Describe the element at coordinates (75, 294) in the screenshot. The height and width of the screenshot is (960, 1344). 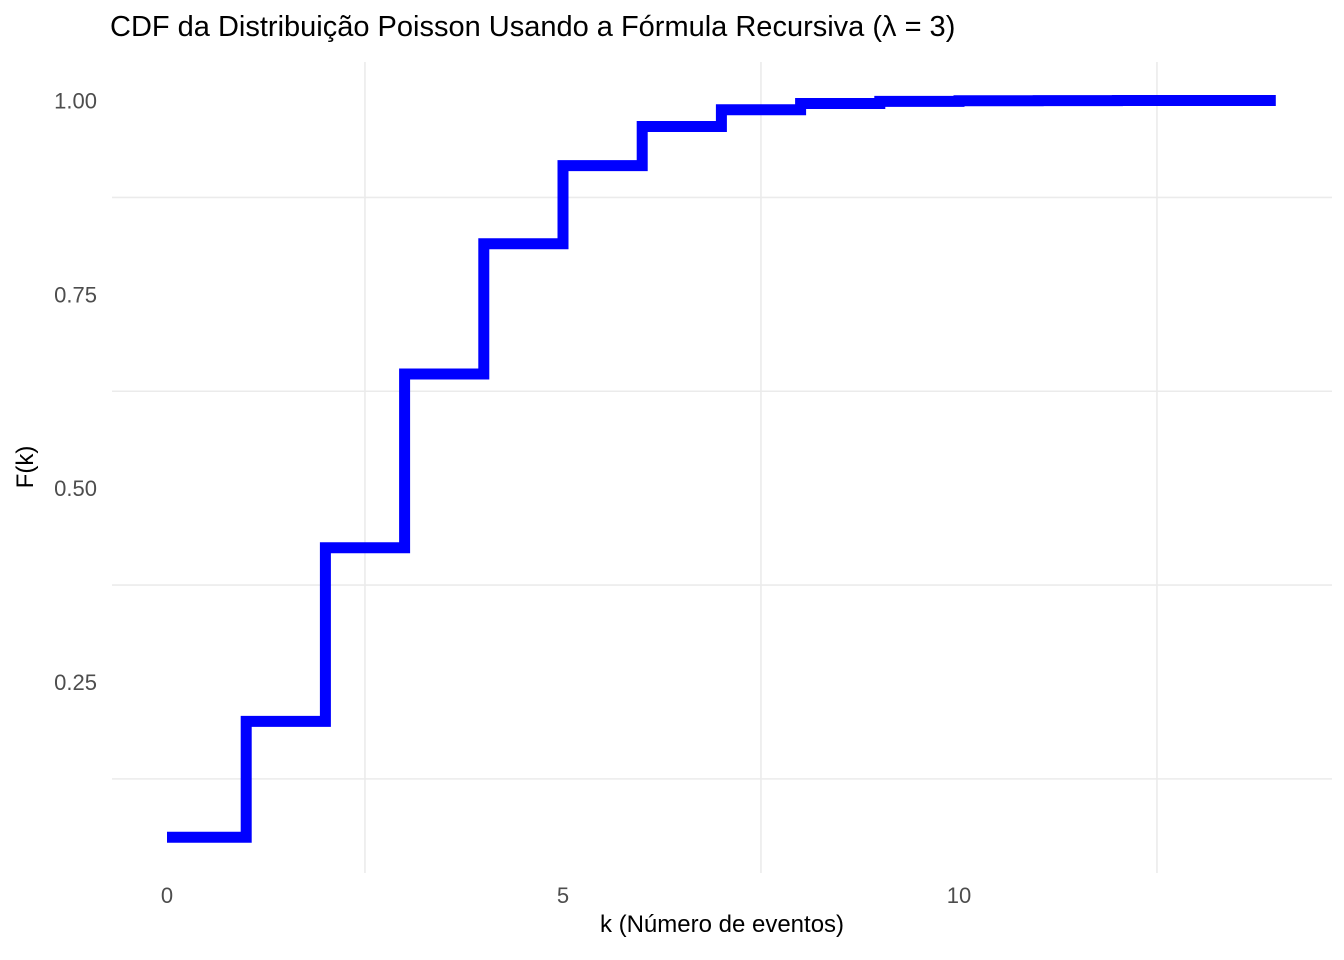
I see `y-tick-label: 0.75` at that location.